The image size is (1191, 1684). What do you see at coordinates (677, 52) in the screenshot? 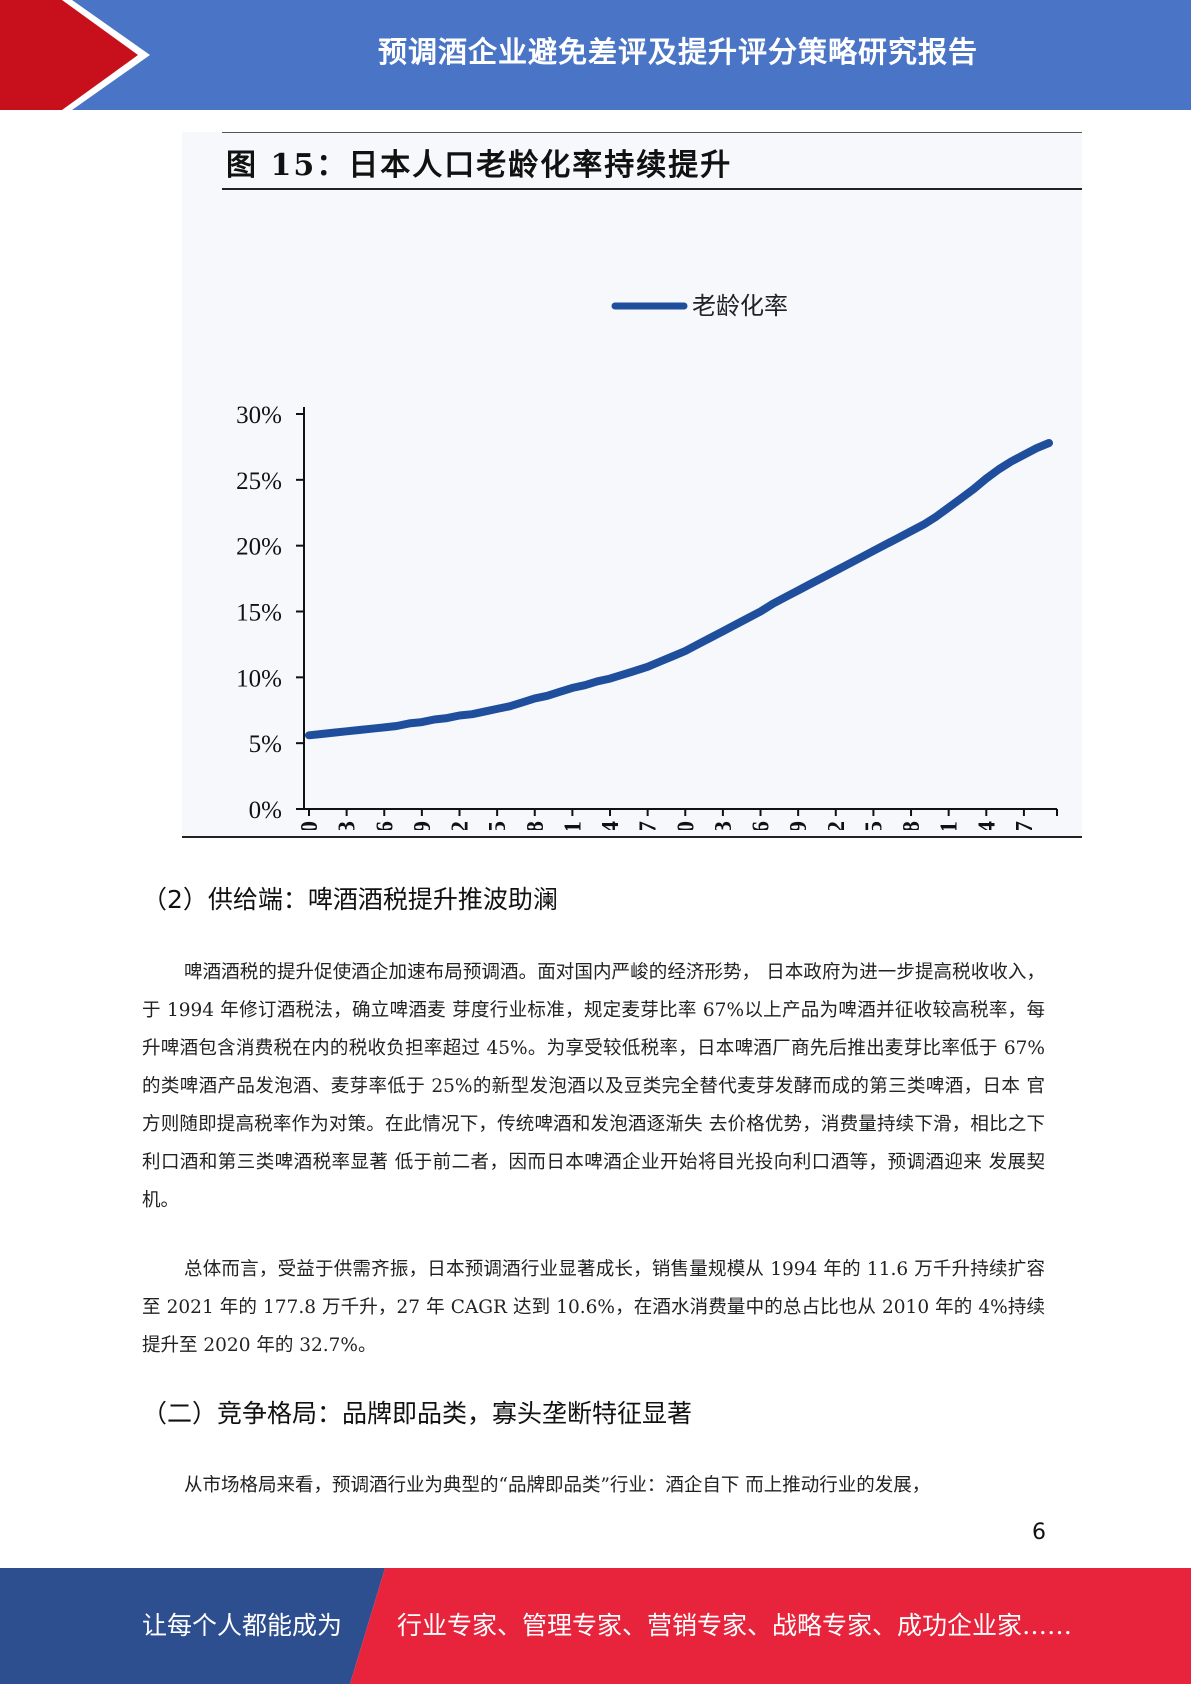
I see `report-title: 预调酒企业避免差评及提升评分策略研究报告` at bounding box center [677, 52].